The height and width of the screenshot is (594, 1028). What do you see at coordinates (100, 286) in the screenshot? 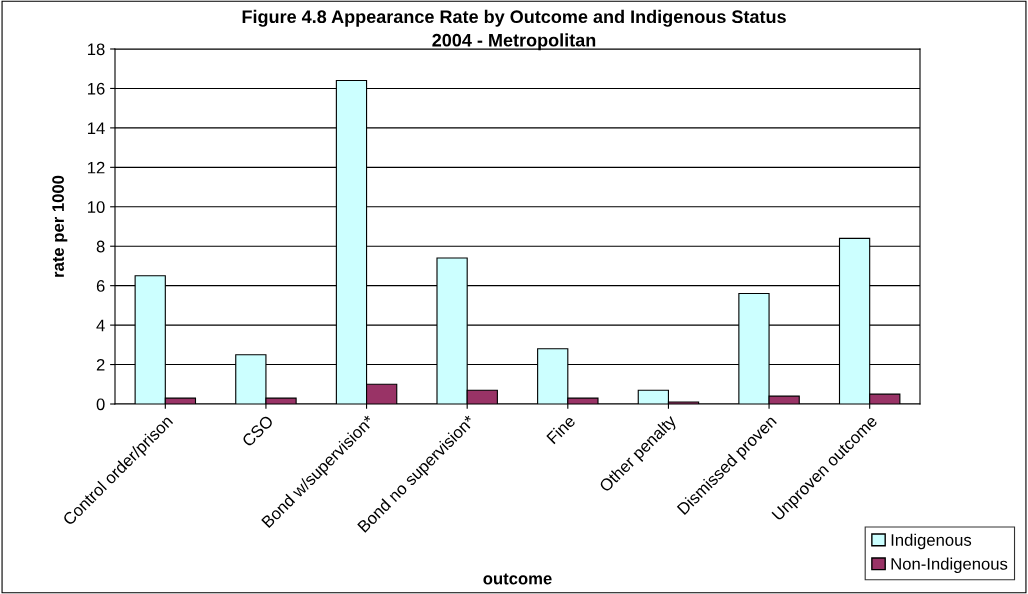
I see `y-tick-label: 6` at bounding box center [100, 286].